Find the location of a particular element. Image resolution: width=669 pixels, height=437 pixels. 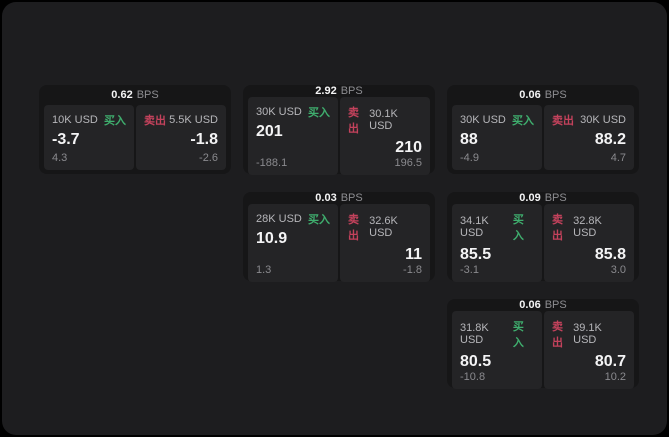

bps-value: 0.09 is located at coordinates (530, 198).